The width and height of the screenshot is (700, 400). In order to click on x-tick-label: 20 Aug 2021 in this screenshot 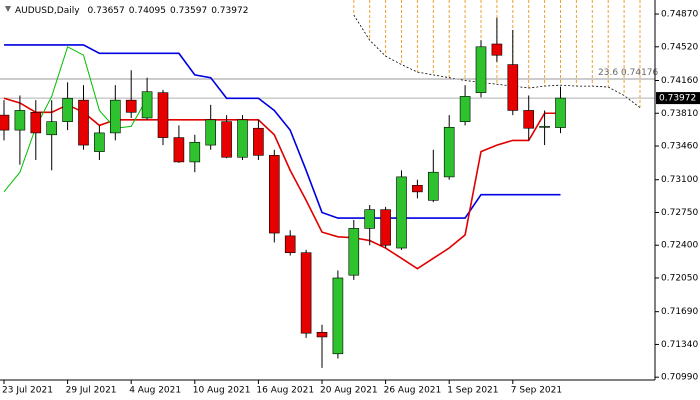, I will do `click(349, 391)`.